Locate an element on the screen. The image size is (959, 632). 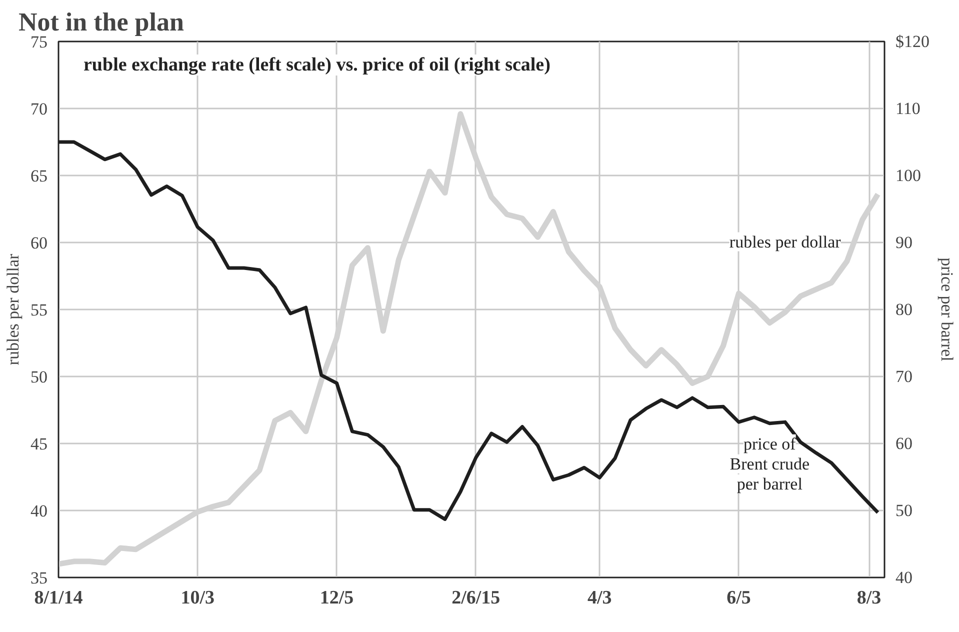
y2-axis-title: price per barrel is located at coordinates (947, 310).